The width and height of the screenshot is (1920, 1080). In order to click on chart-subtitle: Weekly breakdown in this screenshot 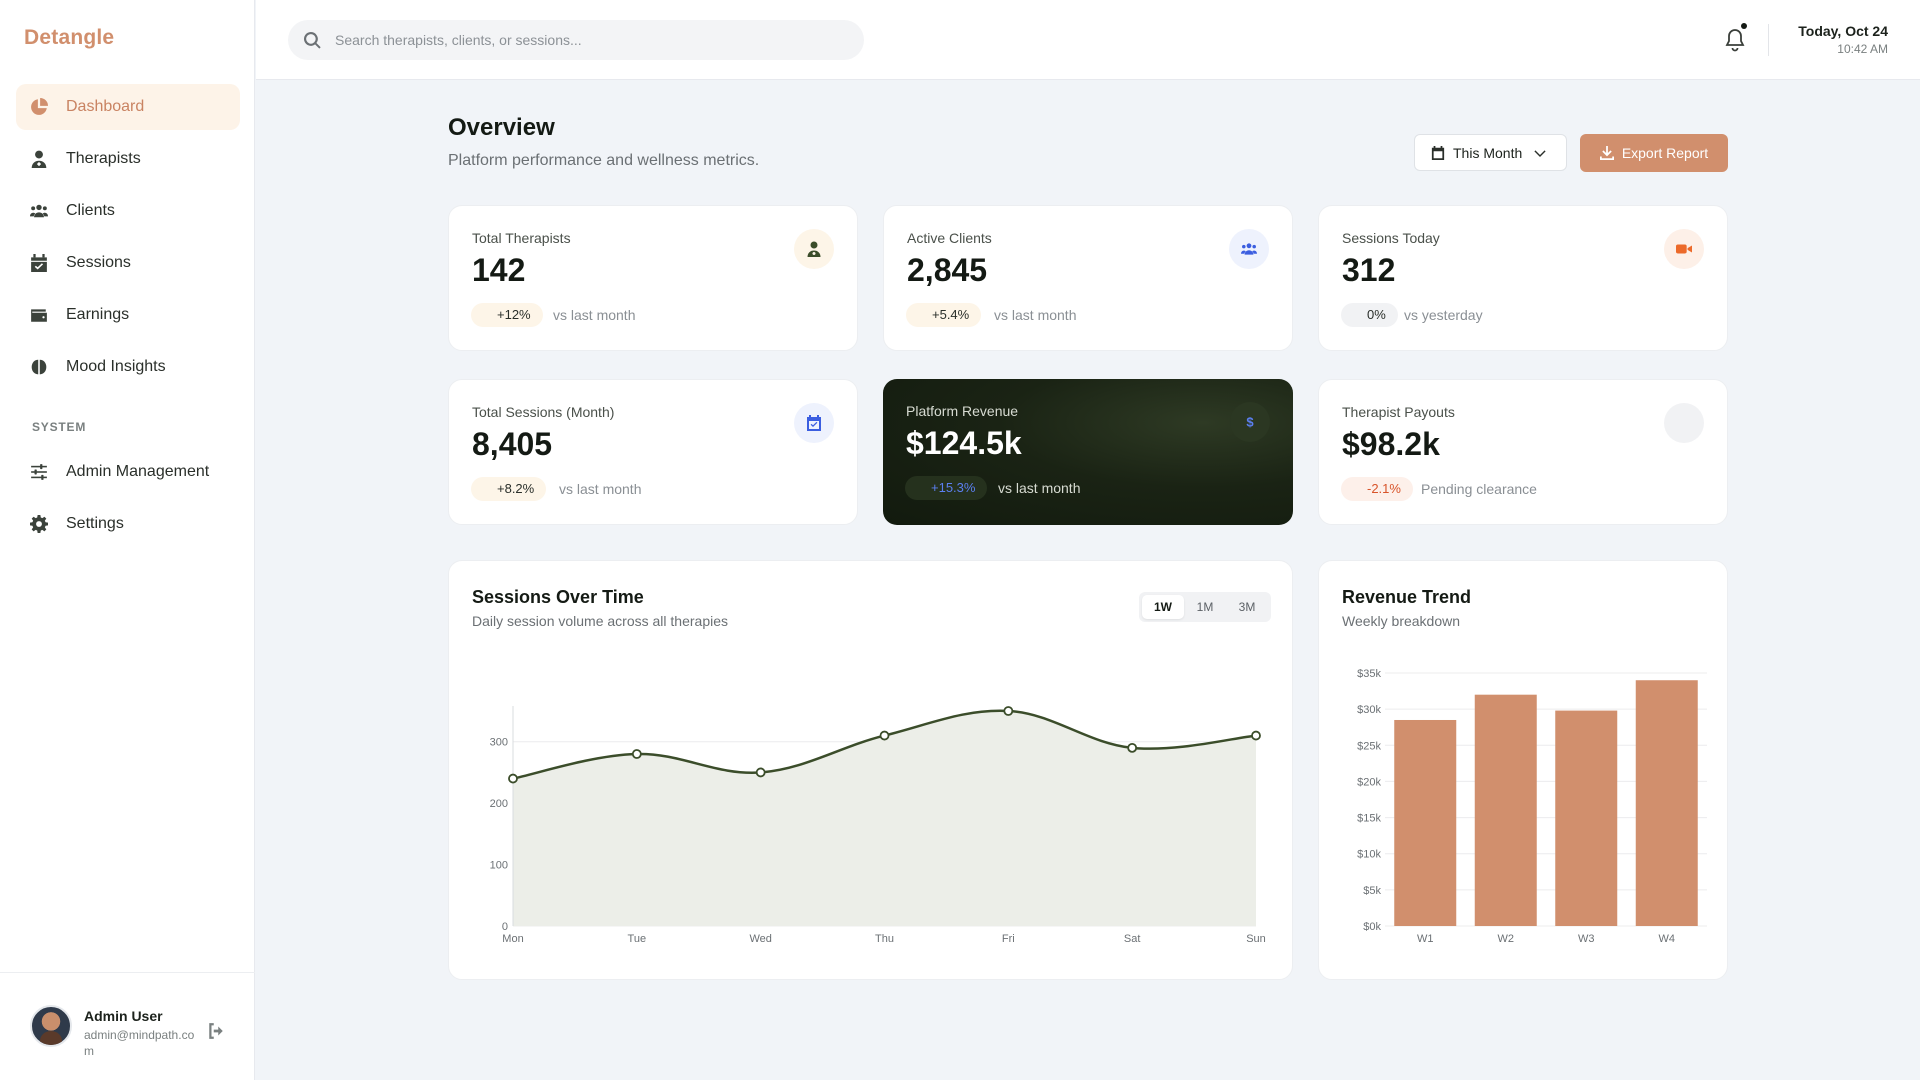, I will do `click(1401, 621)`.